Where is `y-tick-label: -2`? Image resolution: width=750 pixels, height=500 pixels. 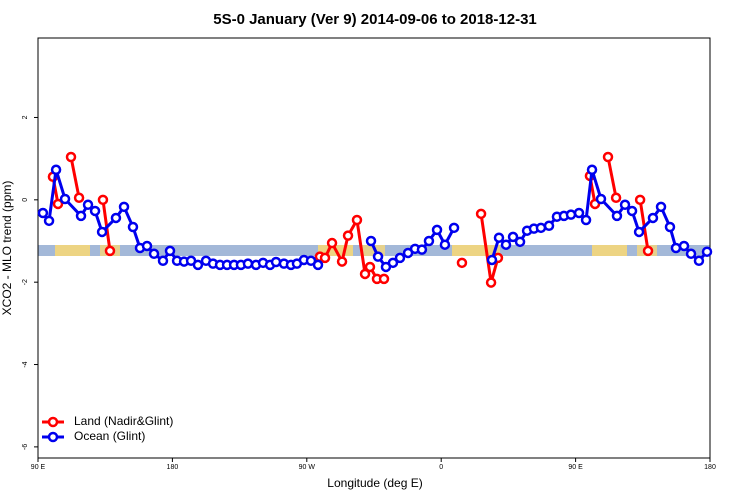
y-tick-label: -2 is located at coordinates (25, 282).